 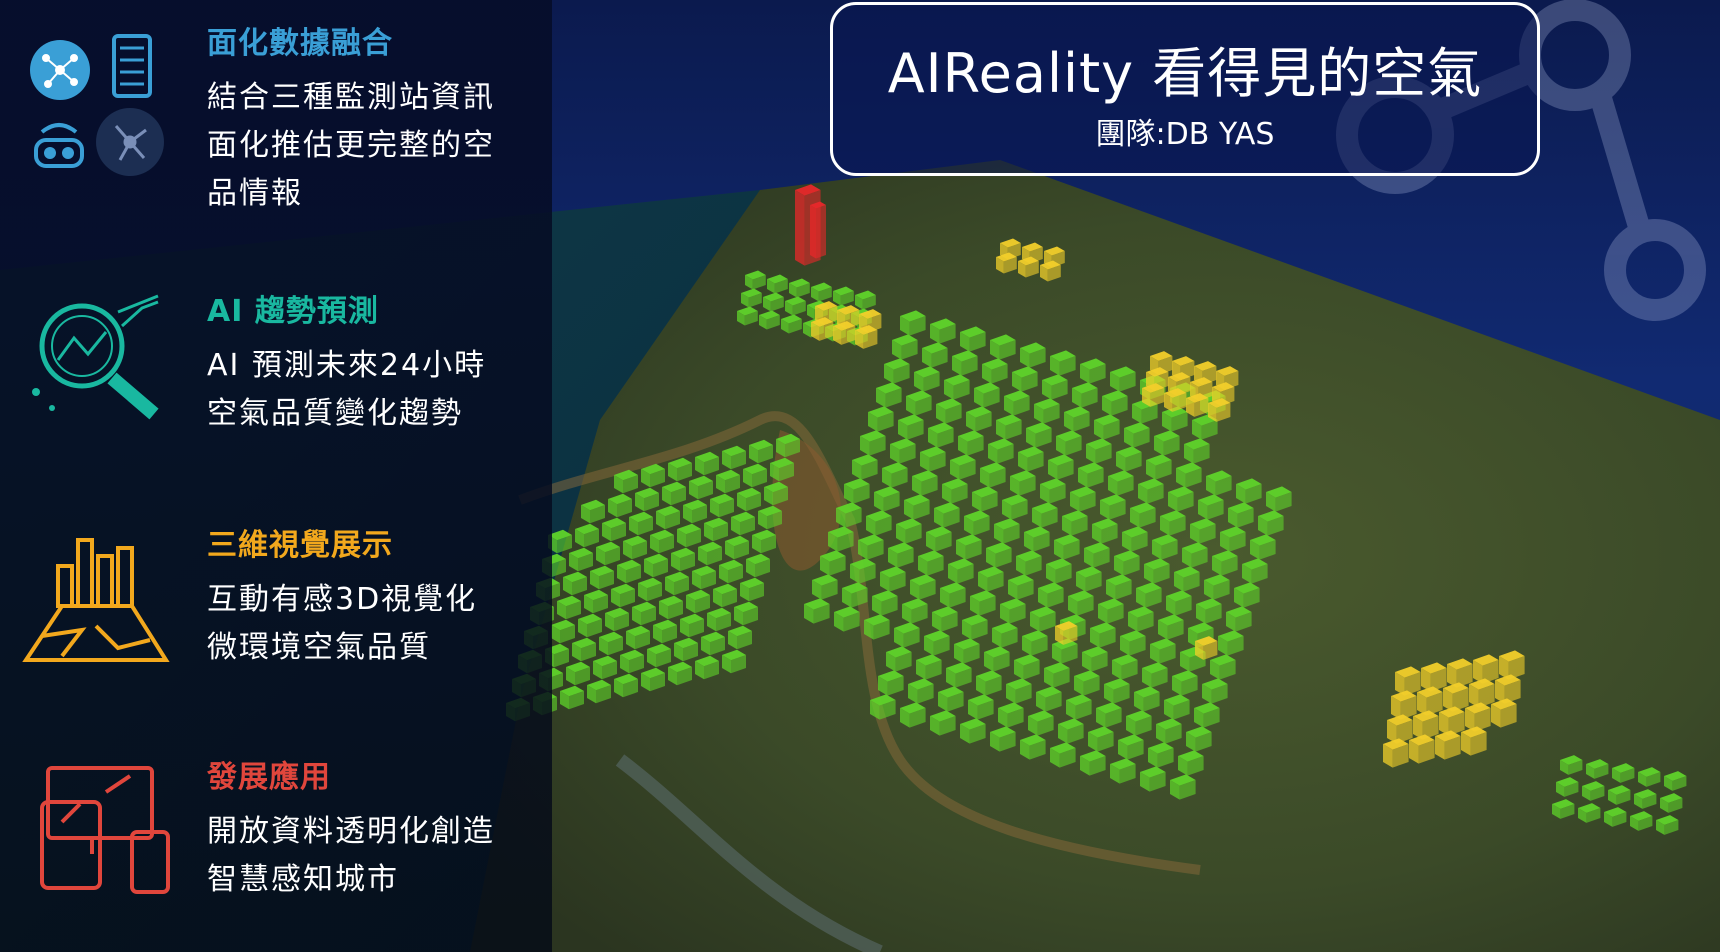 I want to click on devices-icon, so click(x=97, y=832).